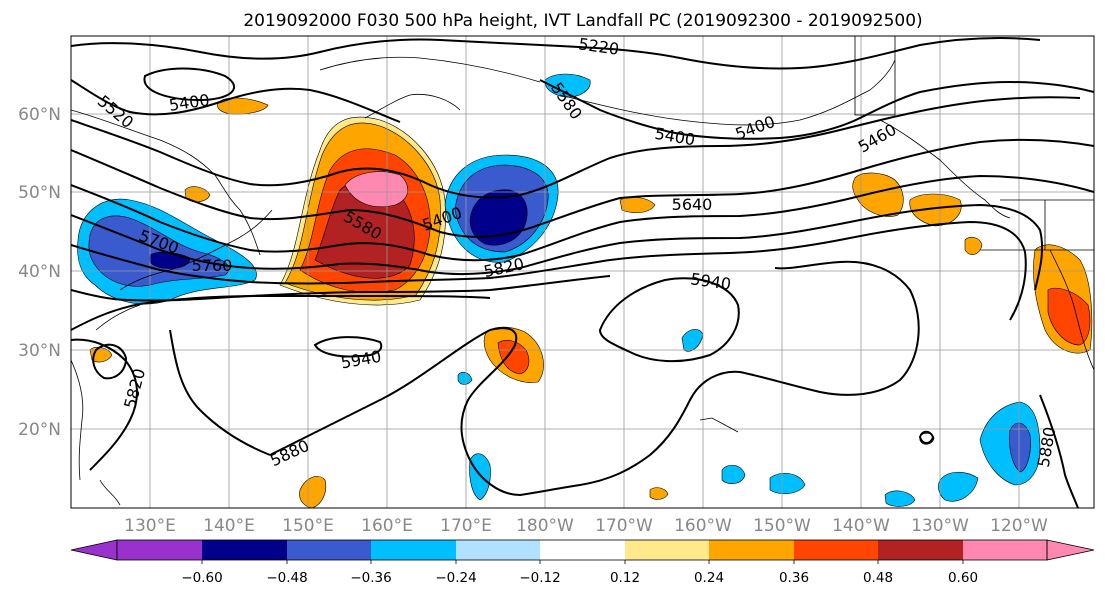 This screenshot has height=601, width=1105. I want to click on lon-label: 130°W, so click(940, 526).